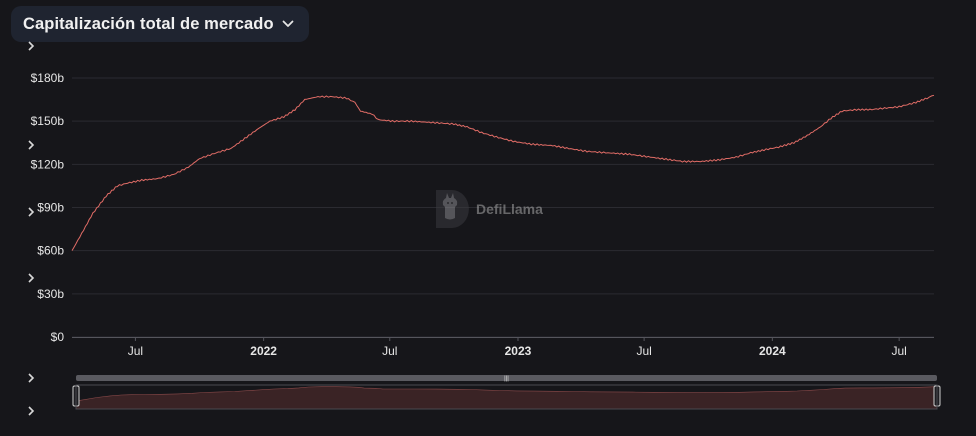  I want to click on watermark-text: DefiLlama, so click(509, 209).